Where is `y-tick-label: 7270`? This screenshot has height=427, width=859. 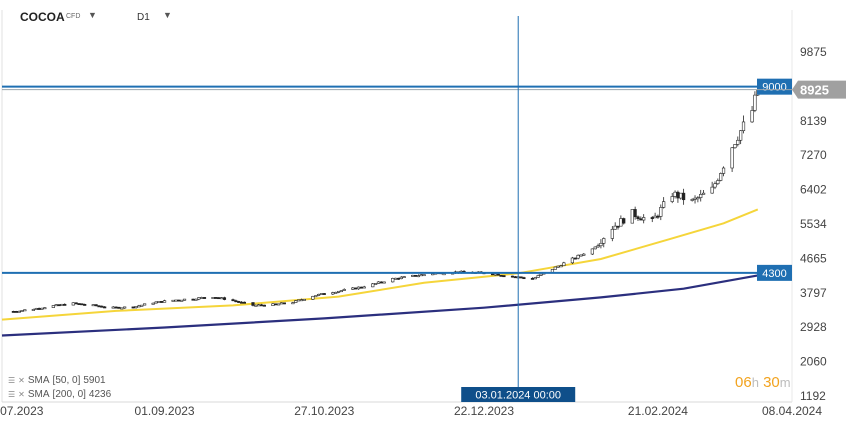
y-tick-label: 7270 is located at coordinates (813, 155).